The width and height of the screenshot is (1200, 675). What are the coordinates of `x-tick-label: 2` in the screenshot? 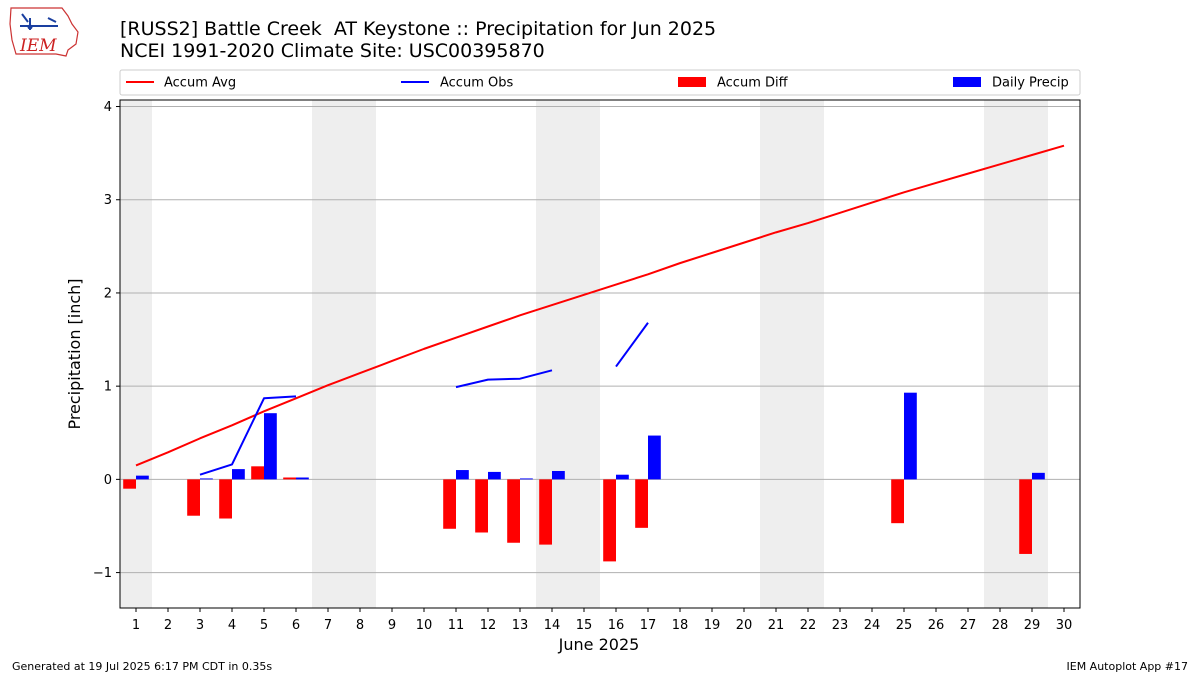 It's located at (168, 625).